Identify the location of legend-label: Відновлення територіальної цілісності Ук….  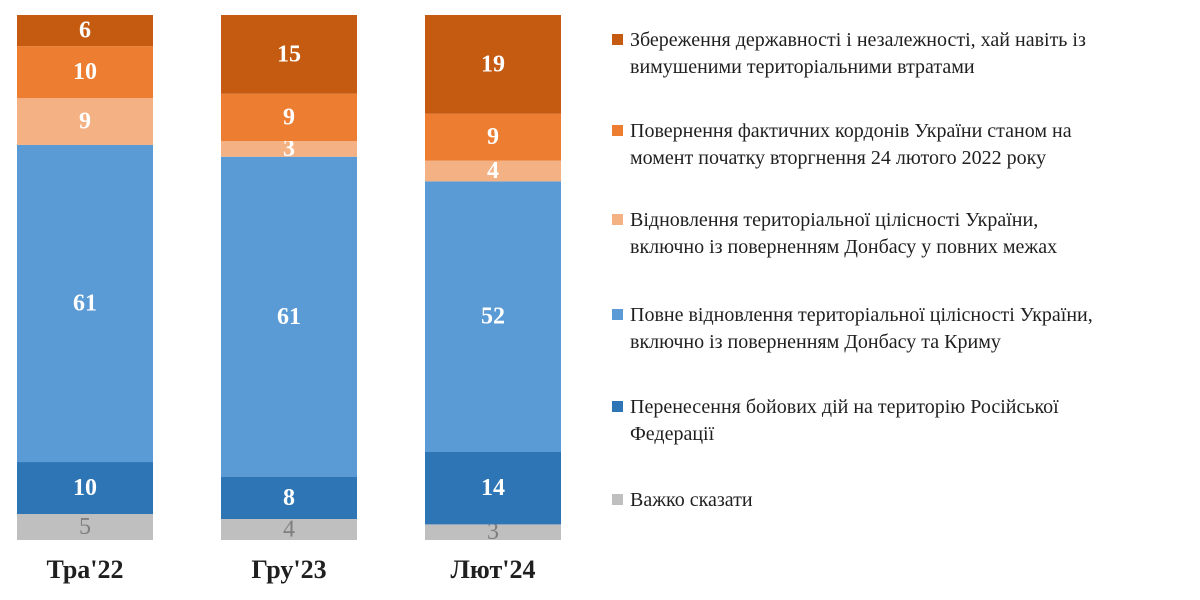
(844, 233).